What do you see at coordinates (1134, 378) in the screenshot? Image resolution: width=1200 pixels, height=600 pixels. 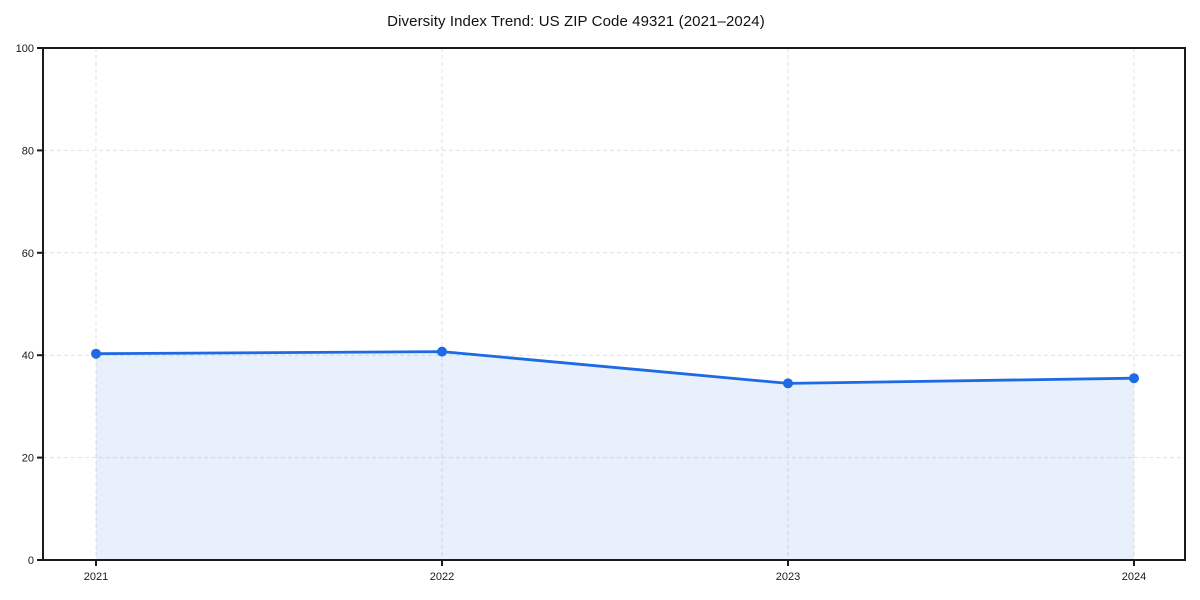 I see `data-point-2024` at bounding box center [1134, 378].